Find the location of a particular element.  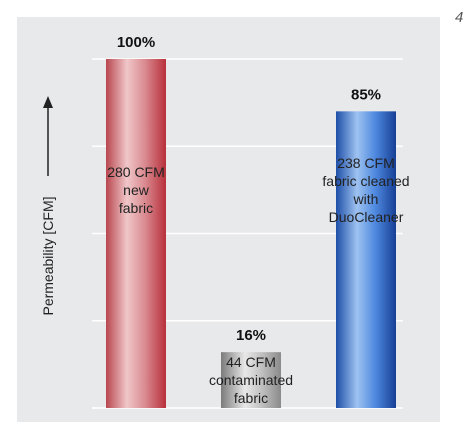

bar-caption-cleaned-fabric-line-2: with is located at coordinates (366, 199).